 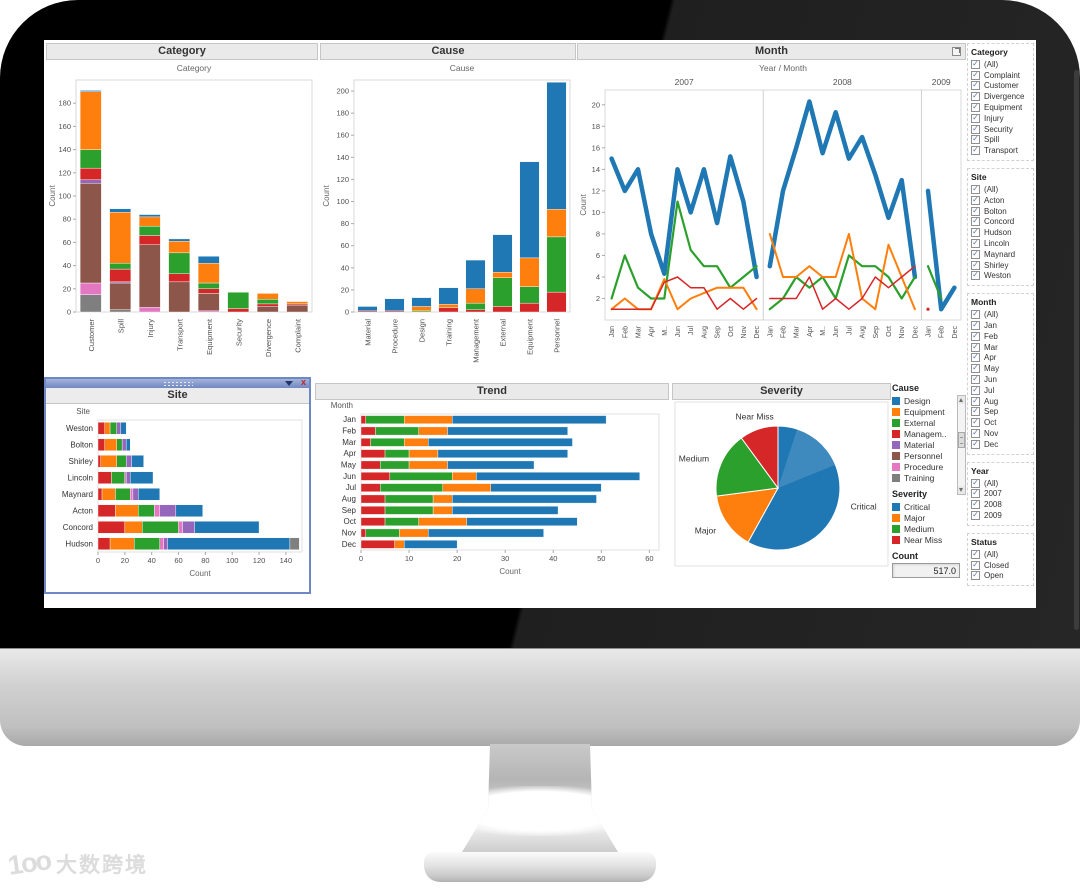 I want to click on bar-segment-Procedure, so click(x=125, y=477).